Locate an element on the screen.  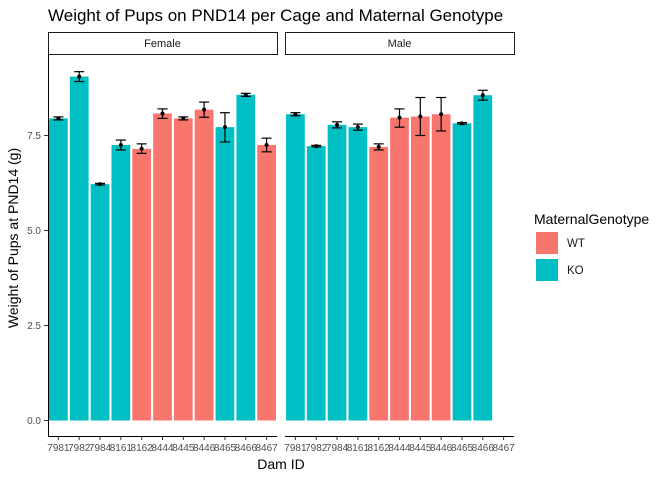
facet-strip-label: Male is located at coordinates (400, 44).